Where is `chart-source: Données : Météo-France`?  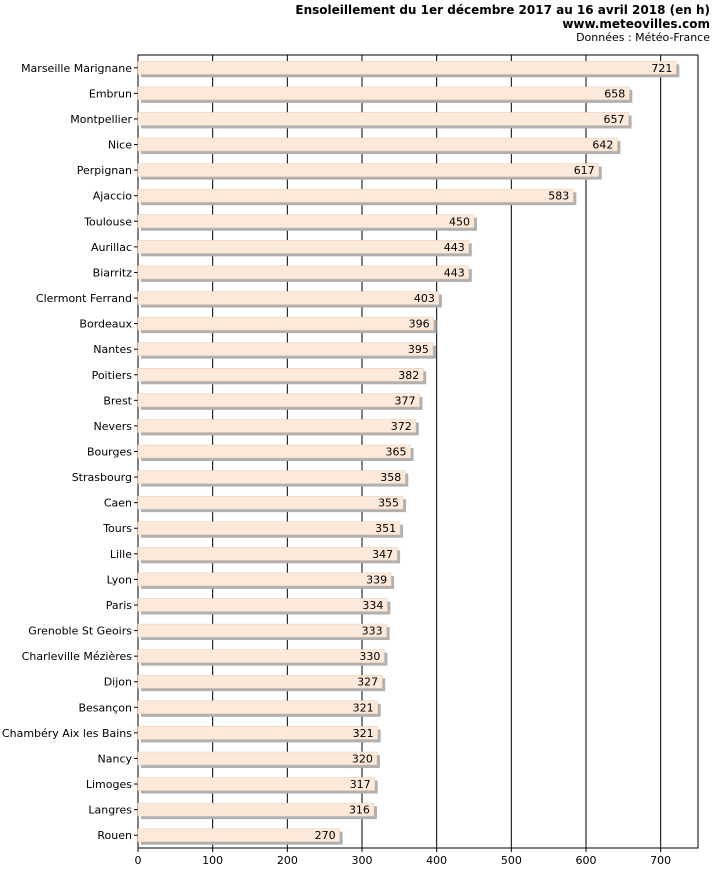 chart-source: Données : Météo-France is located at coordinates (643, 37).